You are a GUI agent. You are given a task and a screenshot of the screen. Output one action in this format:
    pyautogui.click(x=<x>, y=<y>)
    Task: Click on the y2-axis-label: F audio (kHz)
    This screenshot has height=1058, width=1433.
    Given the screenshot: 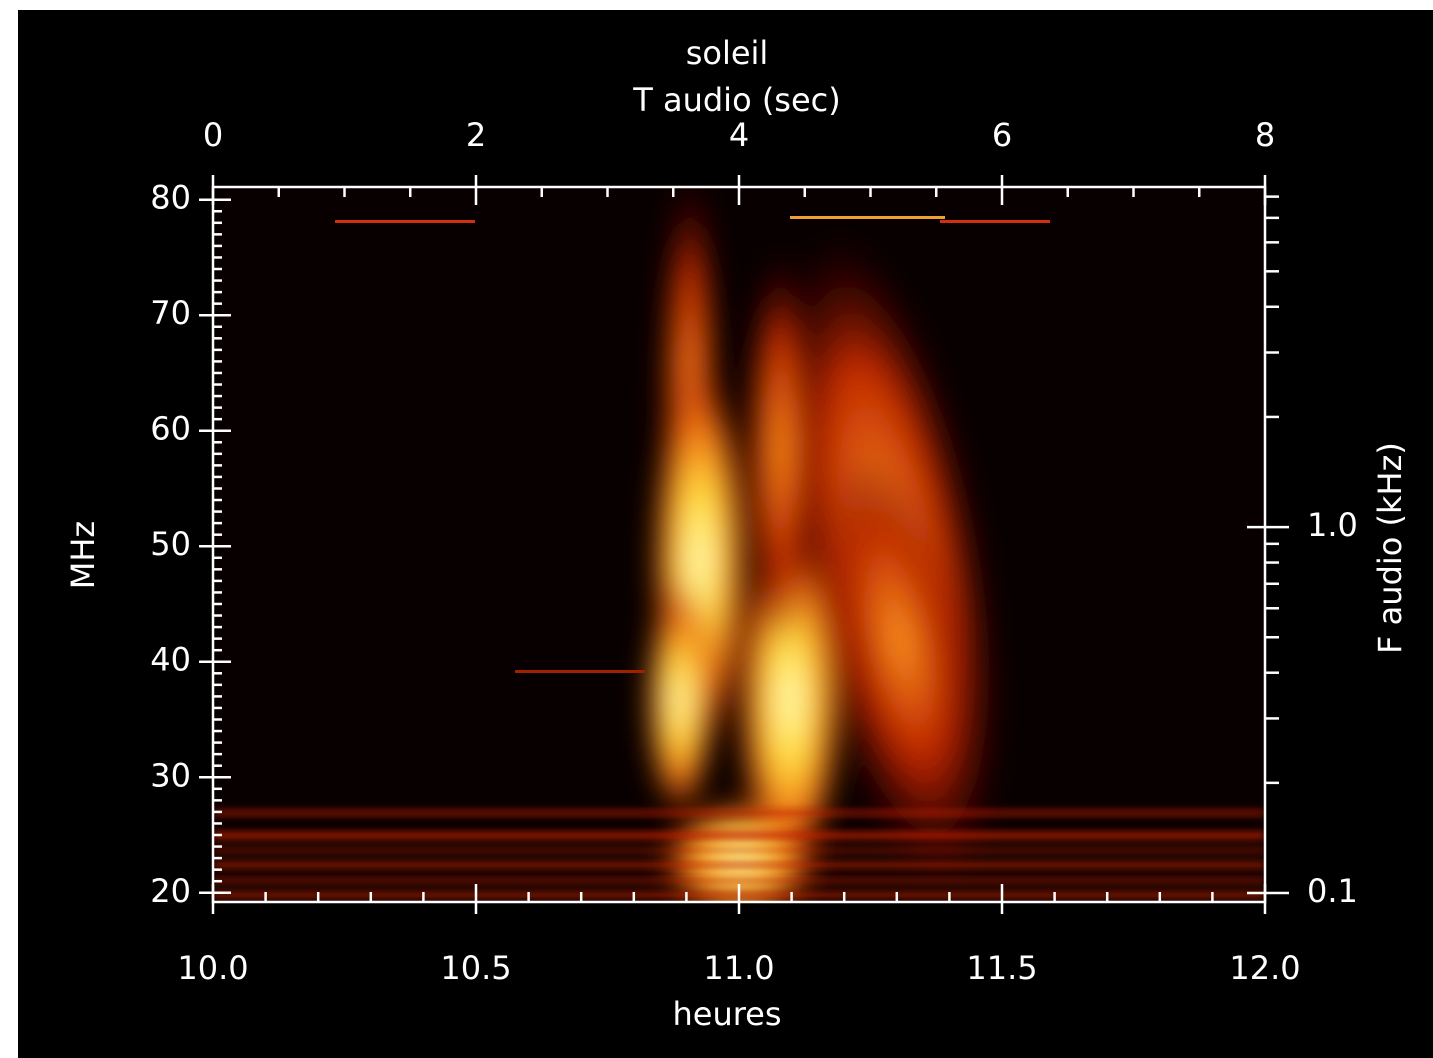 What is the action you would take?
    pyautogui.click(x=1390, y=548)
    